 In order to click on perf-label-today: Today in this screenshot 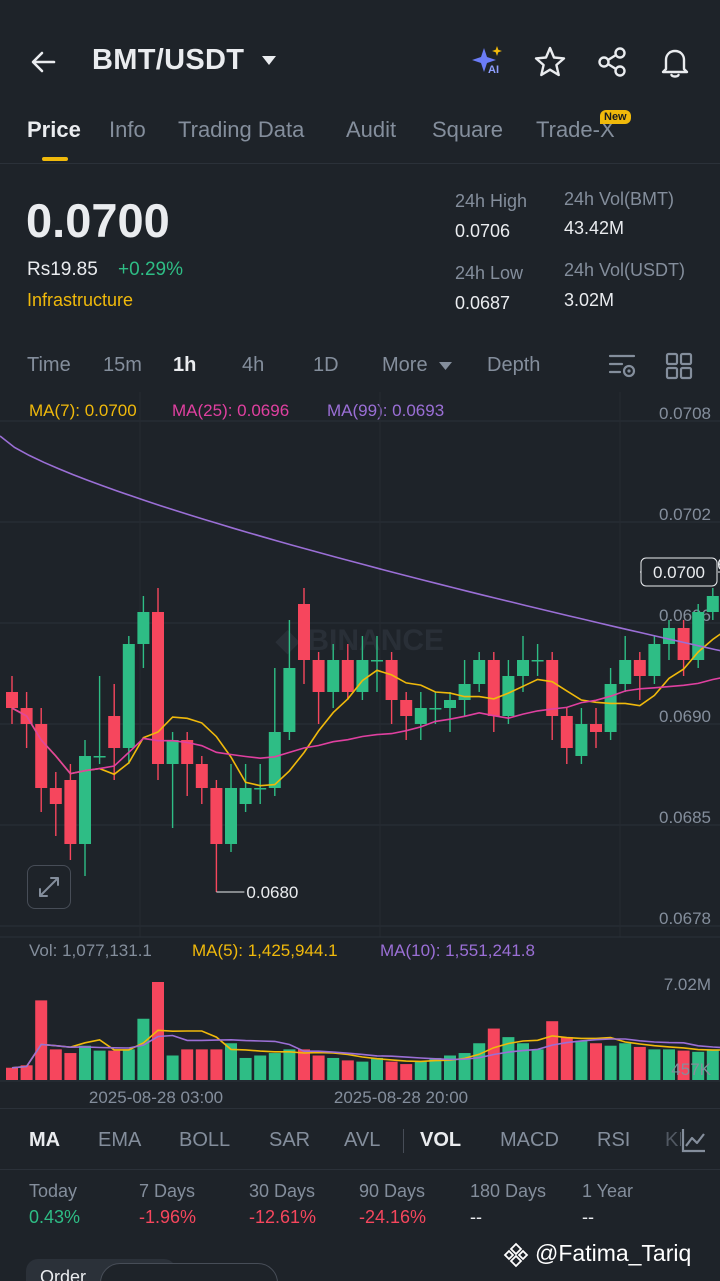, I will do `click(53, 1191)`.